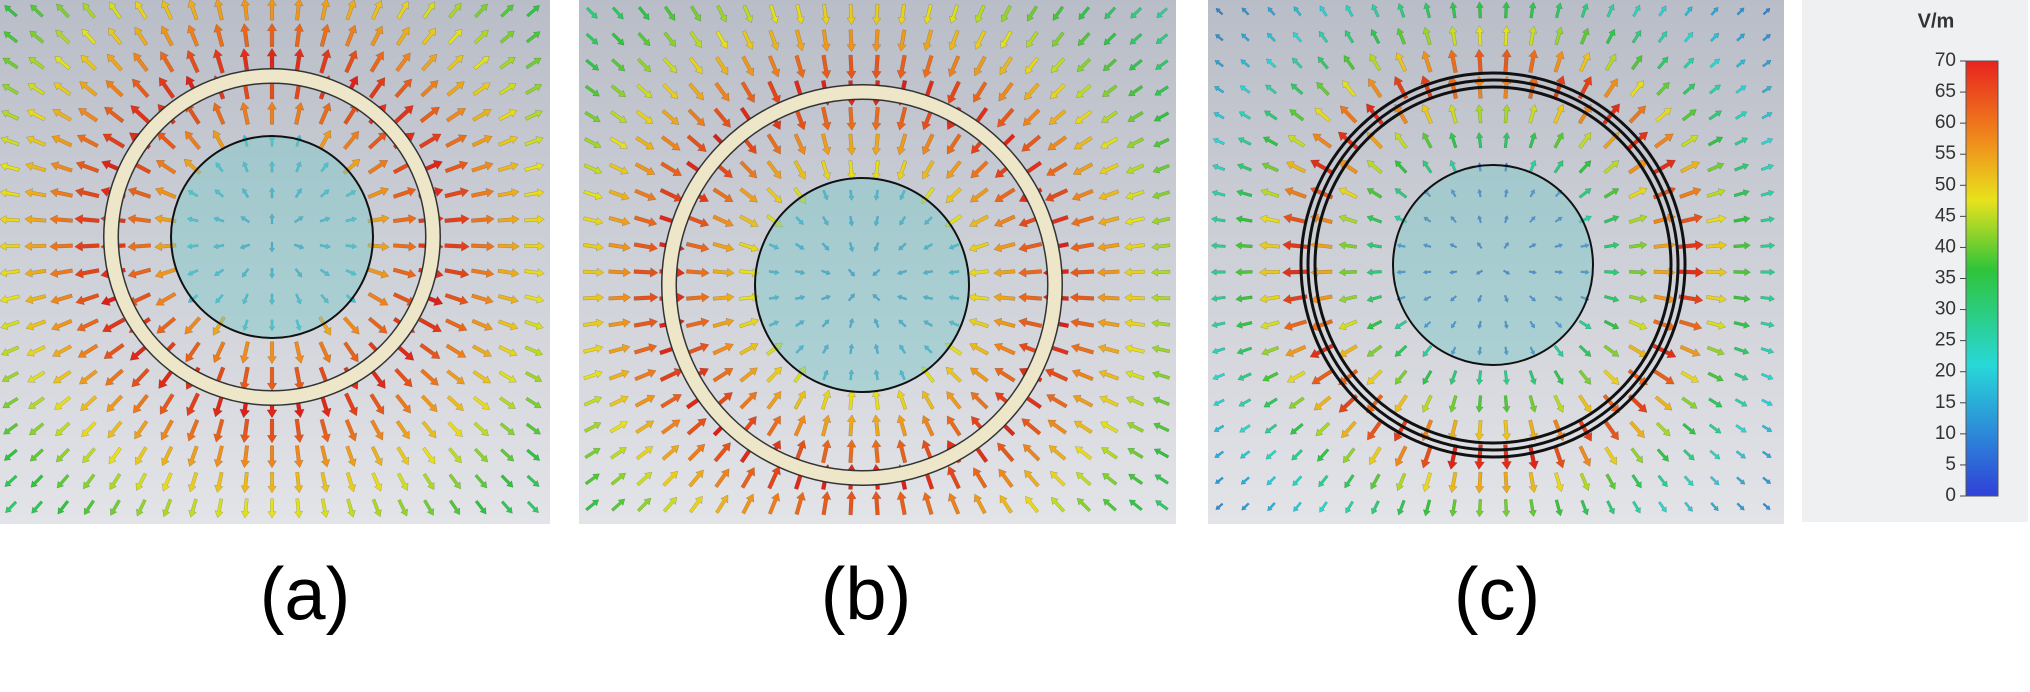 The width and height of the screenshot is (2030, 692). Describe the element at coordinates (1945, 122) in the screenshot. I see `colorbar-tick-label: 60` at that location.